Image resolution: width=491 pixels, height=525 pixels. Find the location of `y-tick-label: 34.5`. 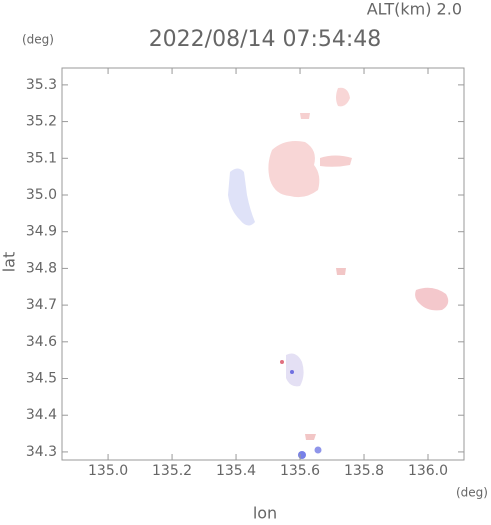

y-tick-label: 34.5 is located at coordinates (41, 379).